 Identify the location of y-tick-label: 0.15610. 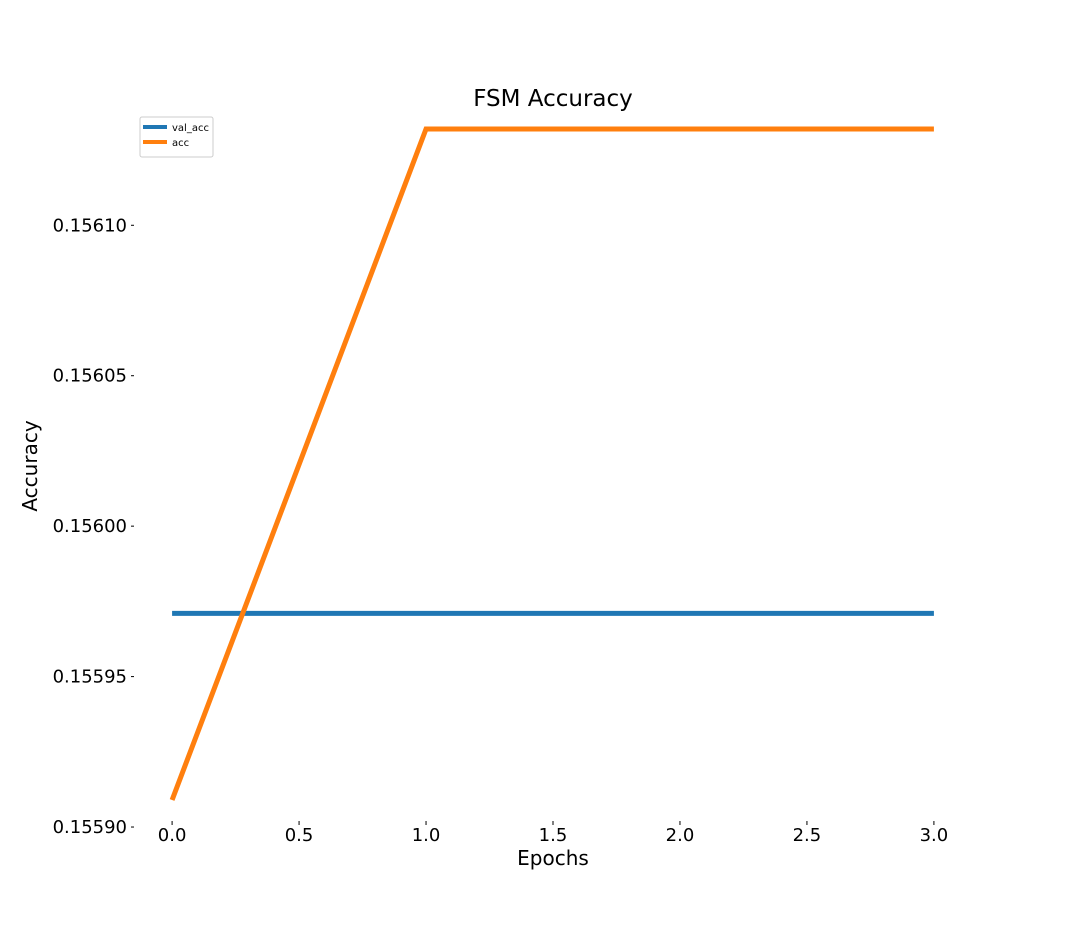
(90, 225).